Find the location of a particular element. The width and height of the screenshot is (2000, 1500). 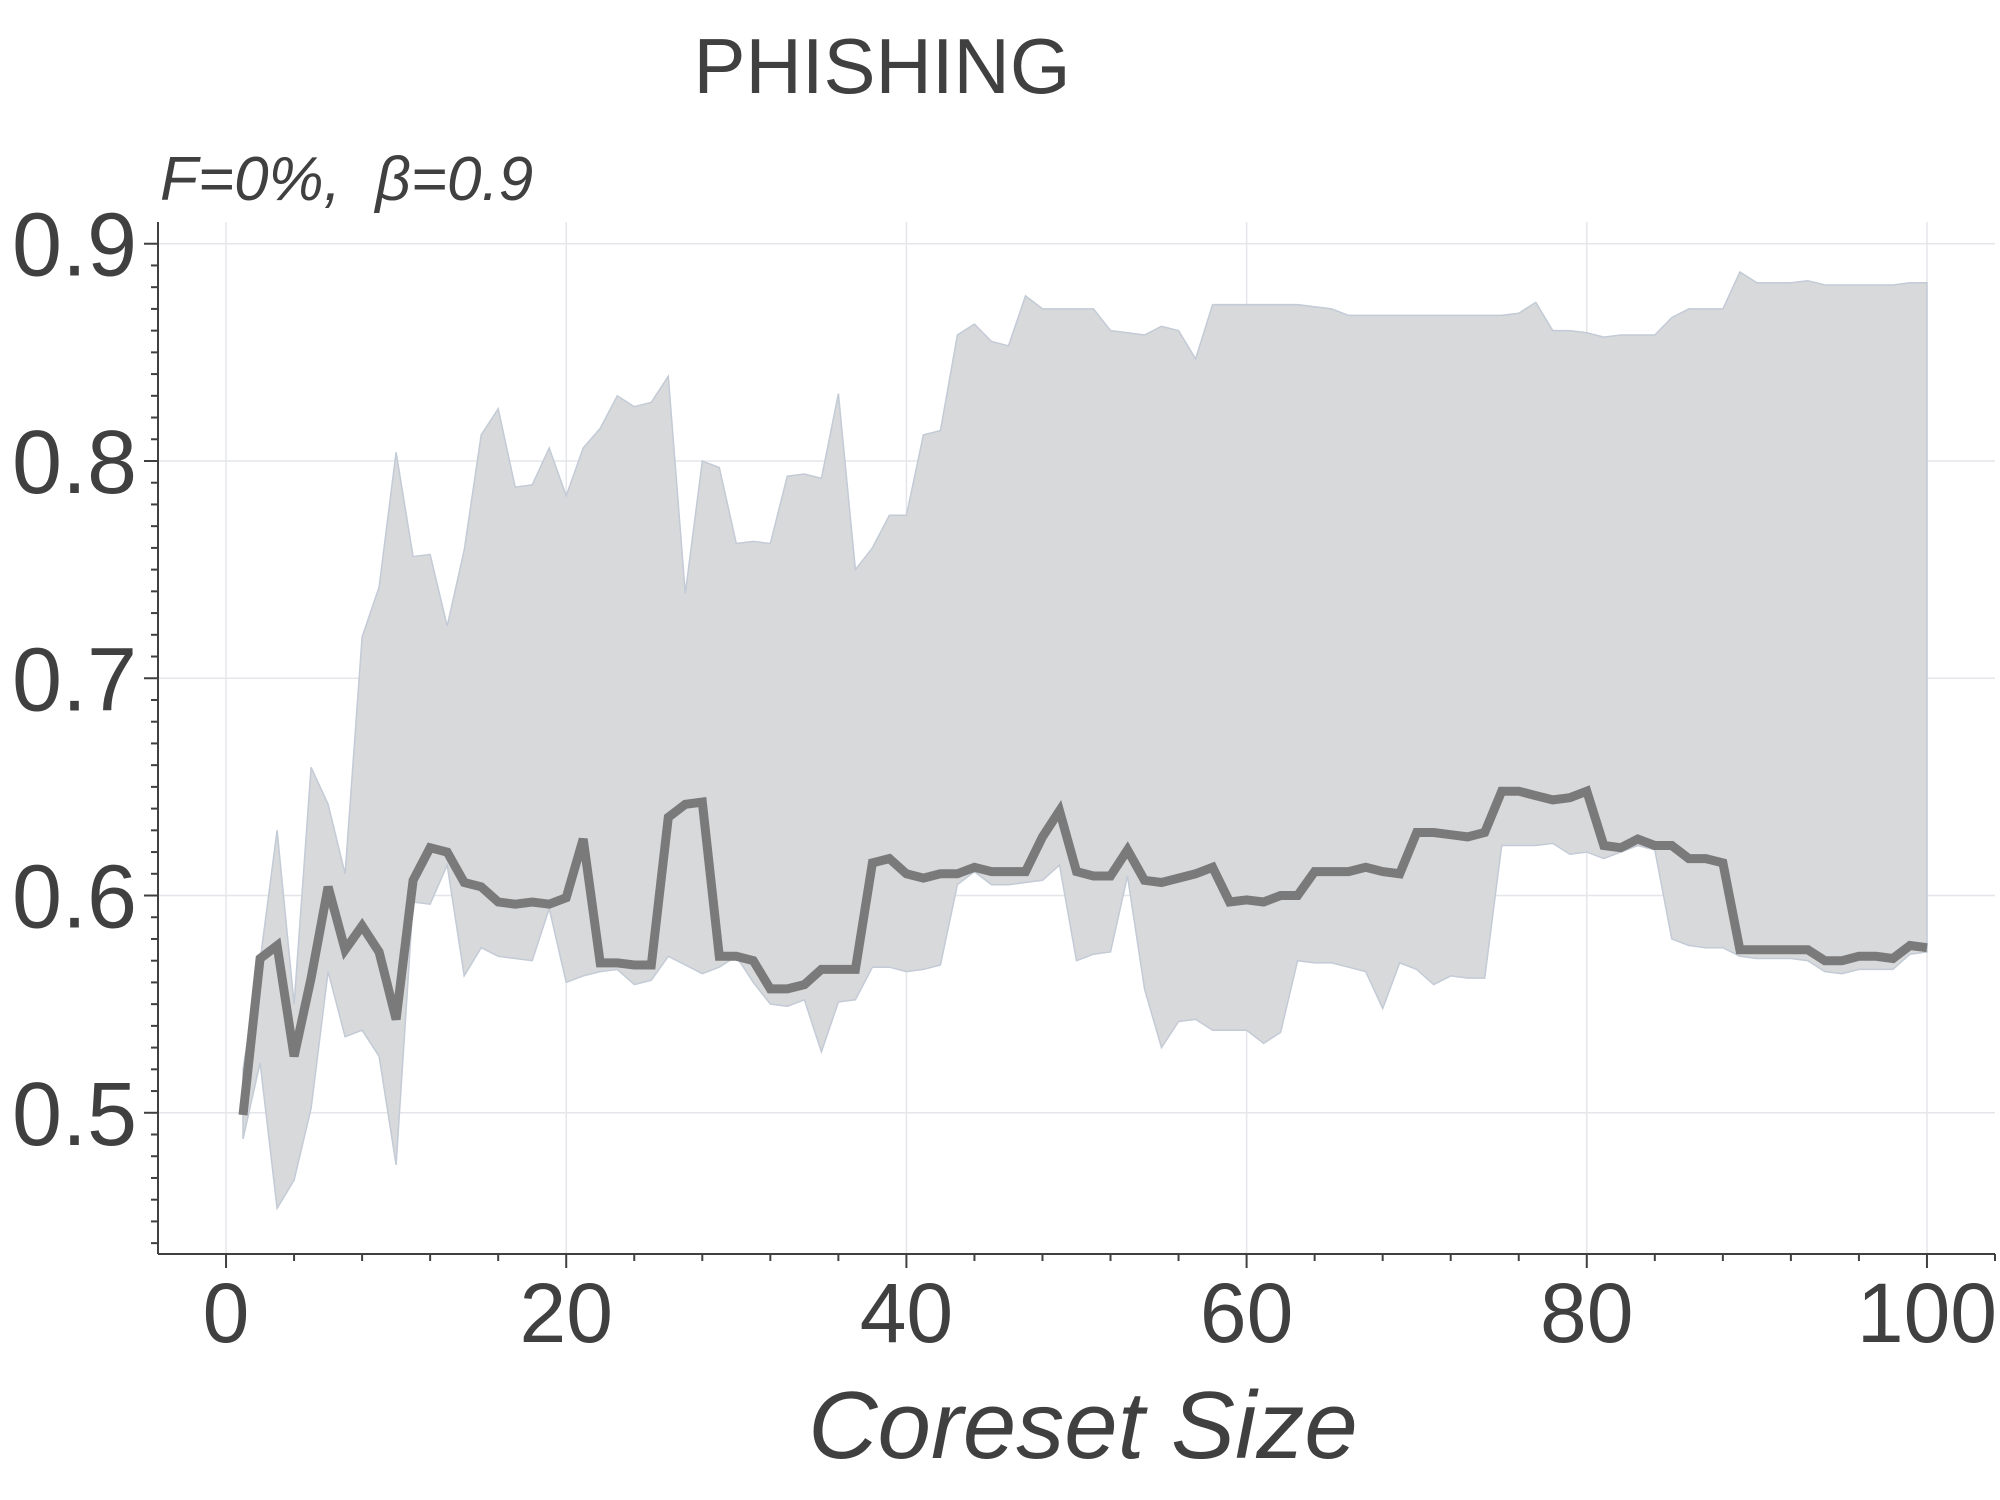

chart-subtitle: F=0%, β=0.9 is located at coordinates (346, 179).